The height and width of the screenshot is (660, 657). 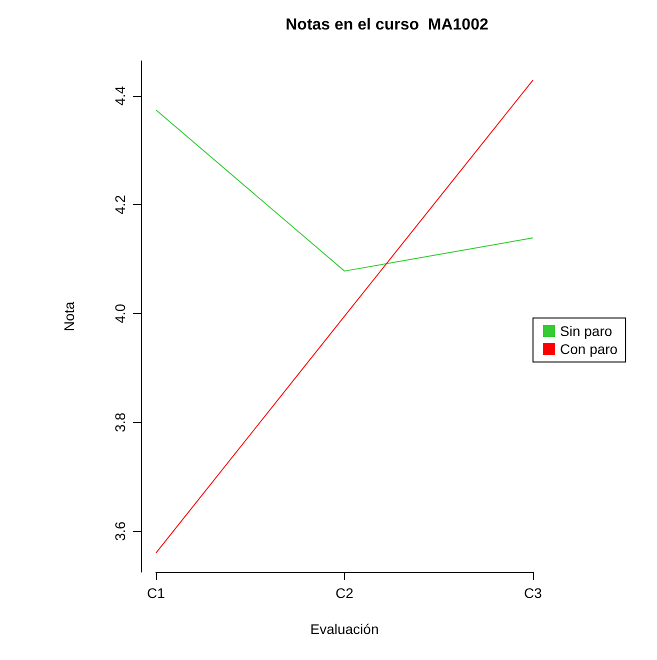 What do you see at coordinates (120, 204) in the screenshot?
I see `y-tick-label: 4.2` at bounding box center [120, 204].